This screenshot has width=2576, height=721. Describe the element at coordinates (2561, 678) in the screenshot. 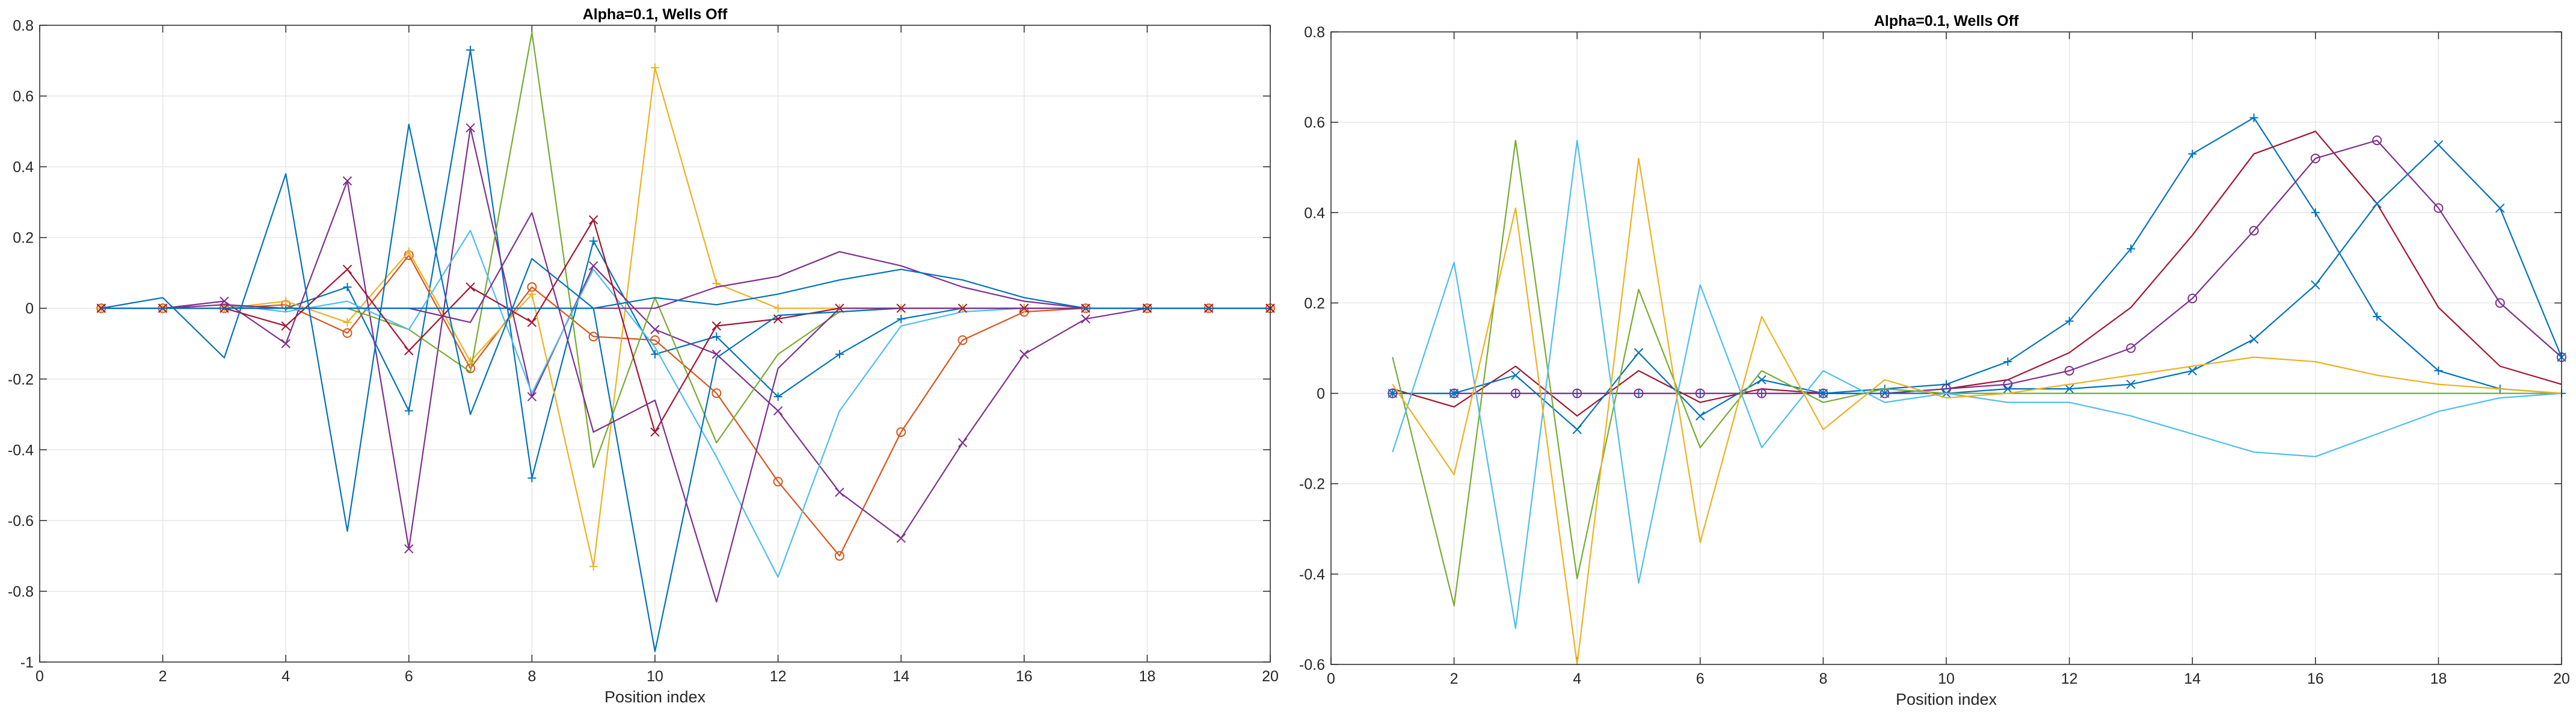

I see `x-tick-label: 20` at that location.